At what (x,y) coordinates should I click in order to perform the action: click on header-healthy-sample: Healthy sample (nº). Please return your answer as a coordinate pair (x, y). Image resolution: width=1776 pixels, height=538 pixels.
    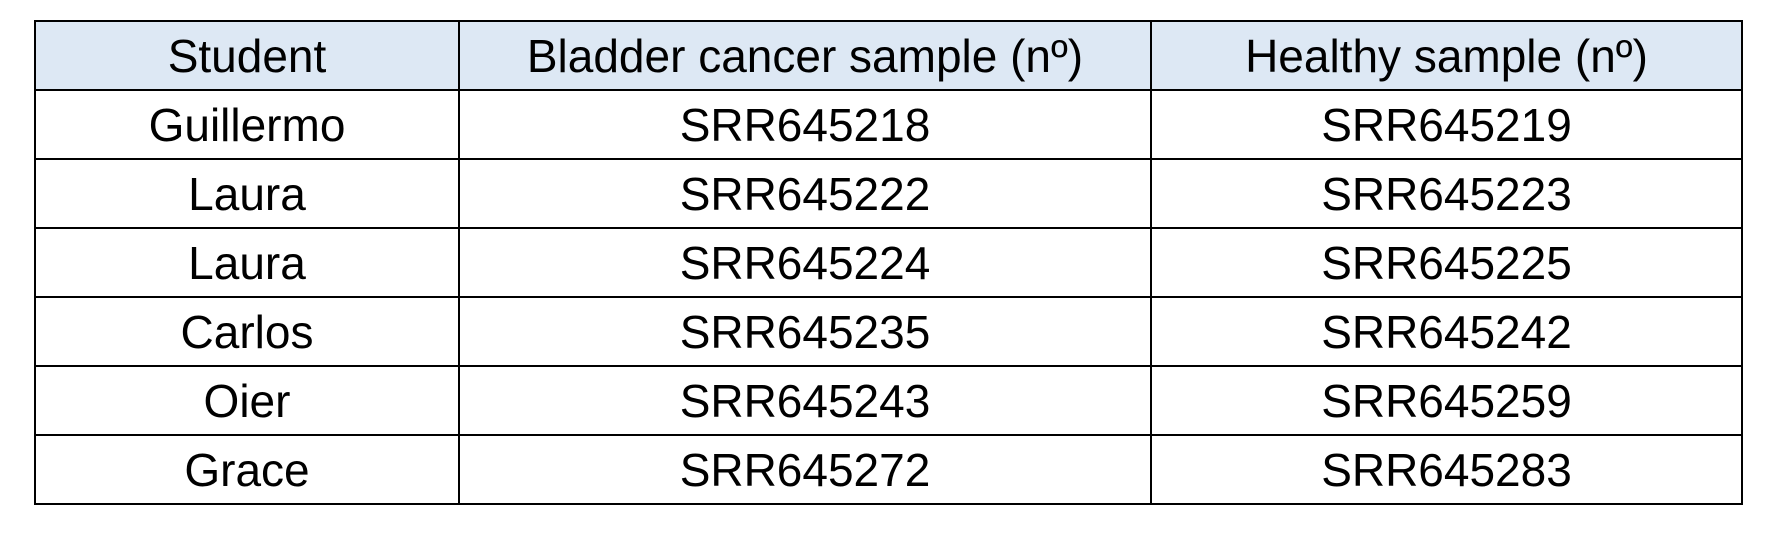
    Looking at the image, I should click on (1446, 55).